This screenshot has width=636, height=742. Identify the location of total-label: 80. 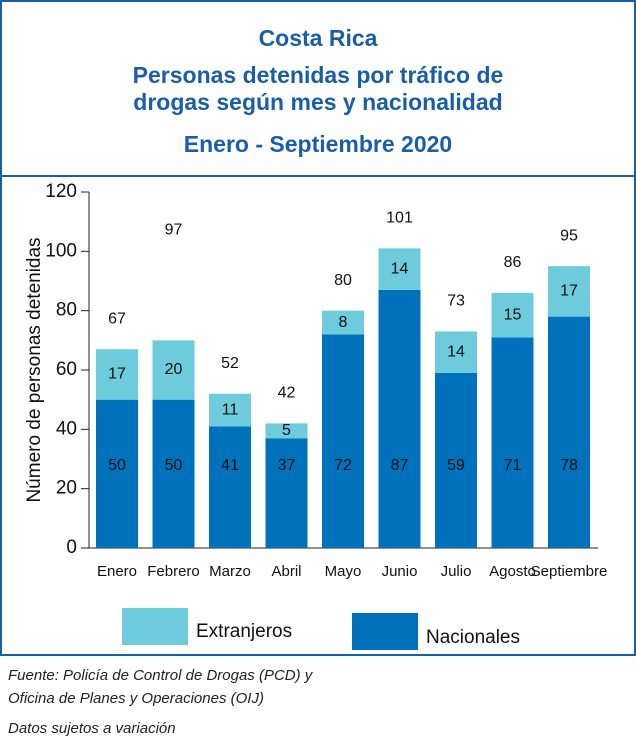
(343, 280).